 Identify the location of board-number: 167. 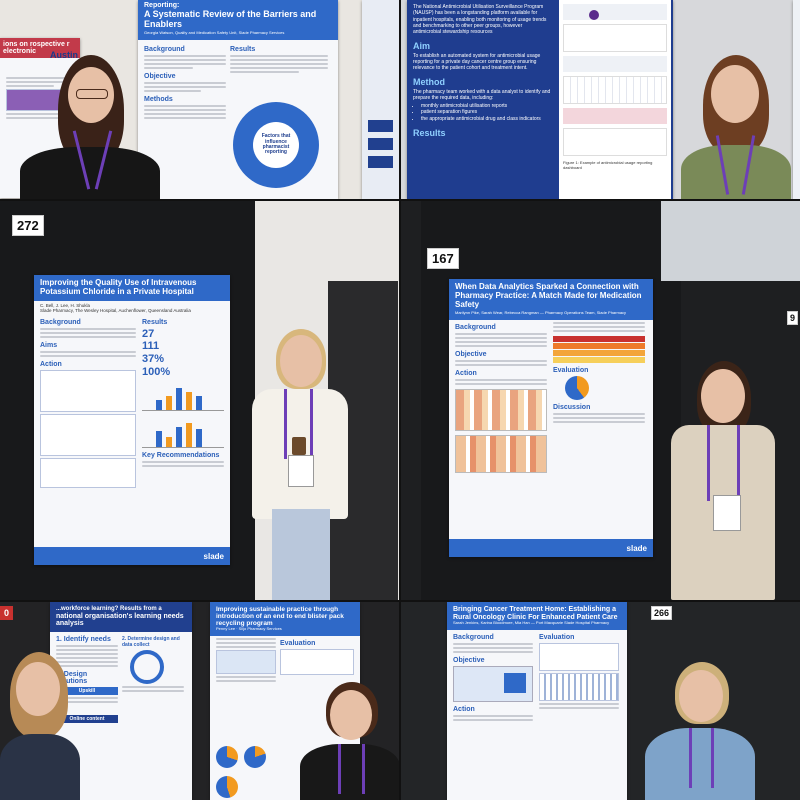
(443, 258).